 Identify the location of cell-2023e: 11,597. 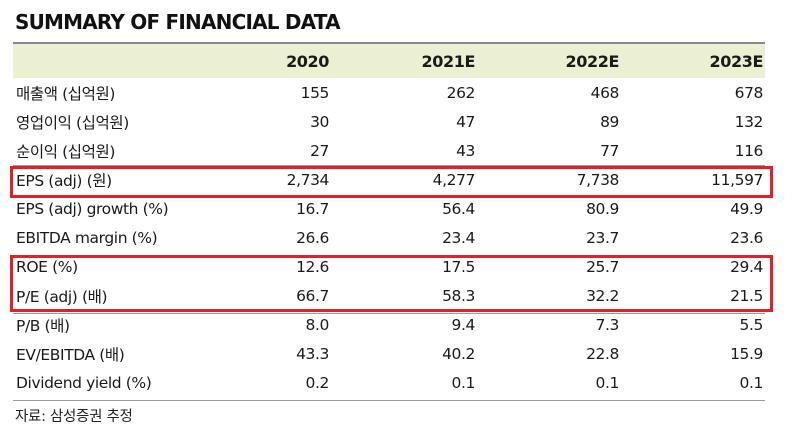
(737, 179).